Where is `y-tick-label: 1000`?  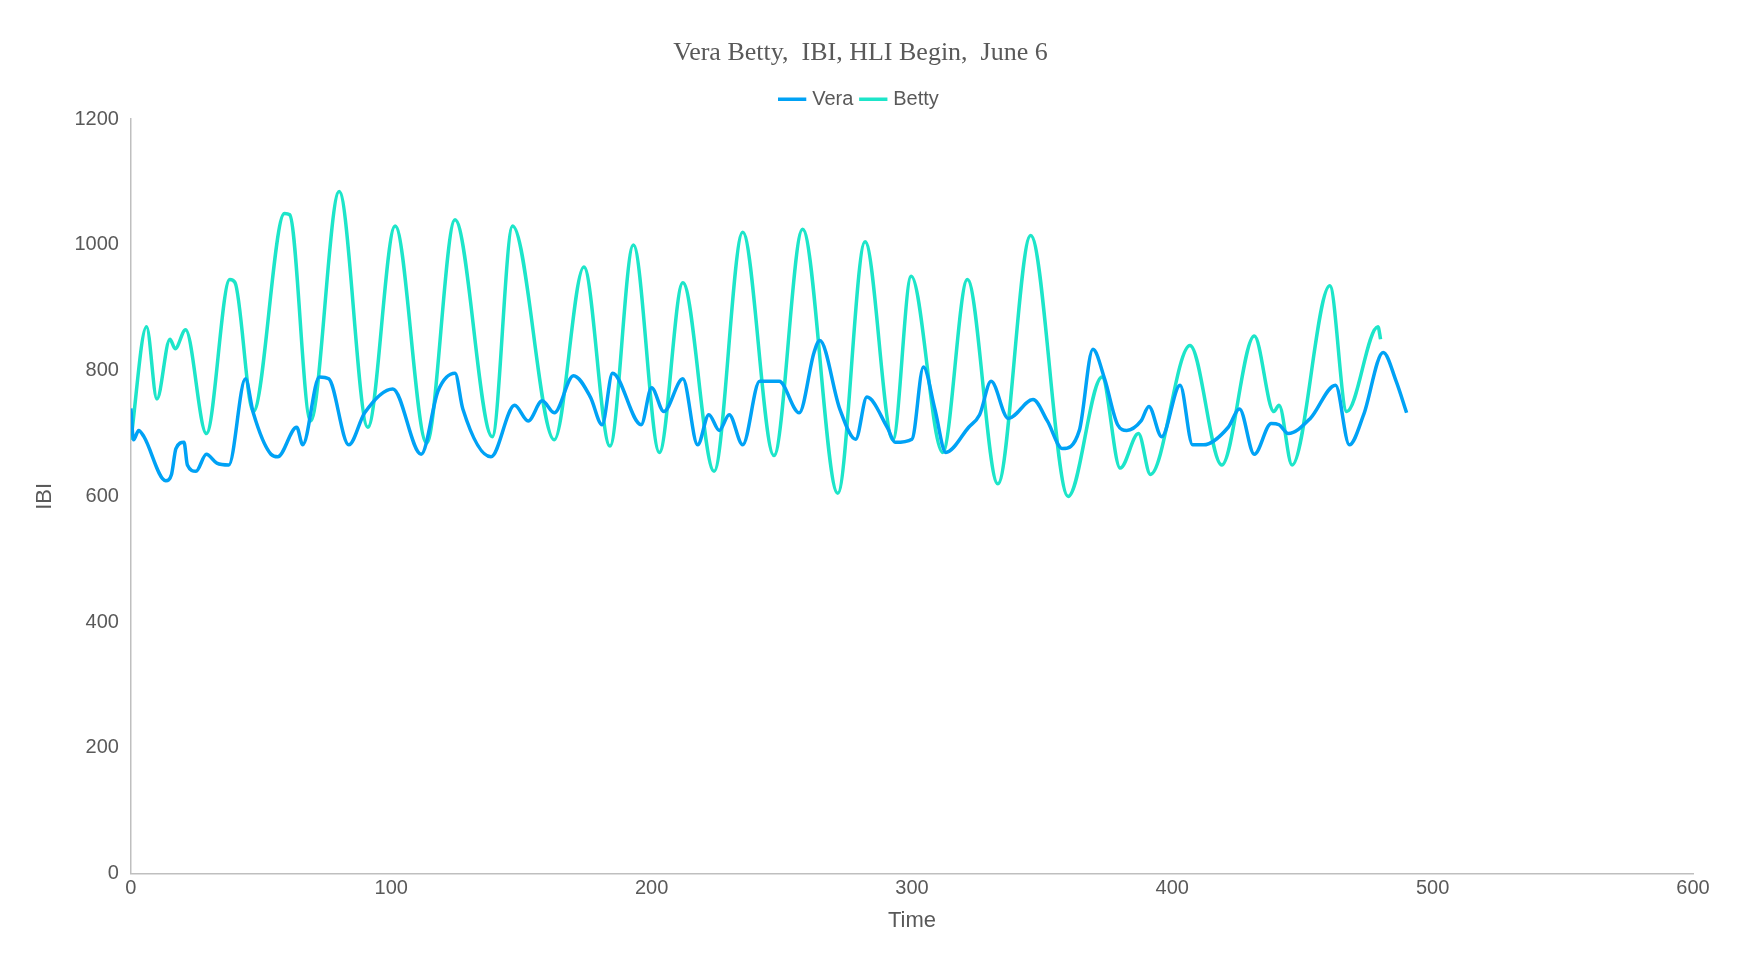
y-tick-label: 1000 is located at coordinates (96, 243).